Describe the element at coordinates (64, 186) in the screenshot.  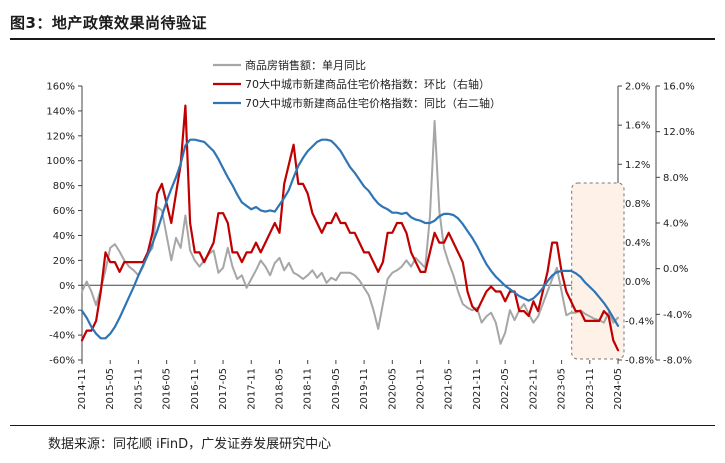
I see `left-tick-label: 80%` at that location.